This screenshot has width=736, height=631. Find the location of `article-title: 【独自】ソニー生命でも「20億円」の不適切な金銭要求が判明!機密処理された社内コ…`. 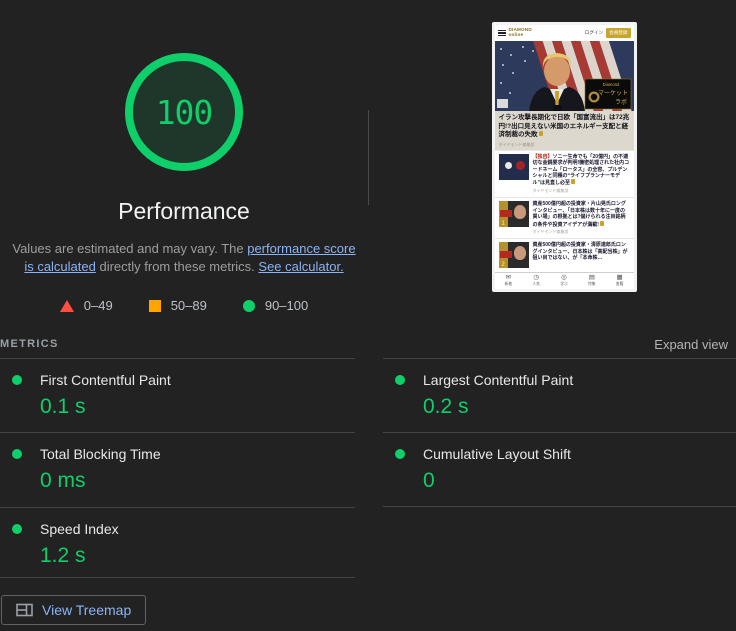

article-title: 【独自】ソニー生命でも「20億円」の不適切な金銭要求が判明!機密処理された社内コ… is located at coordinates (581, 170).